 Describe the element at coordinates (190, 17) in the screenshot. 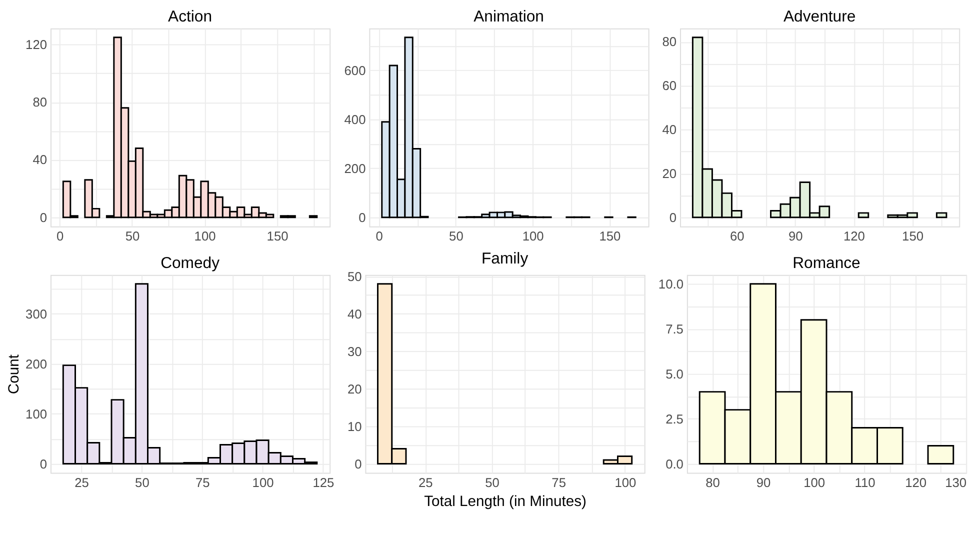

I see `chart-title: Action` at that location.